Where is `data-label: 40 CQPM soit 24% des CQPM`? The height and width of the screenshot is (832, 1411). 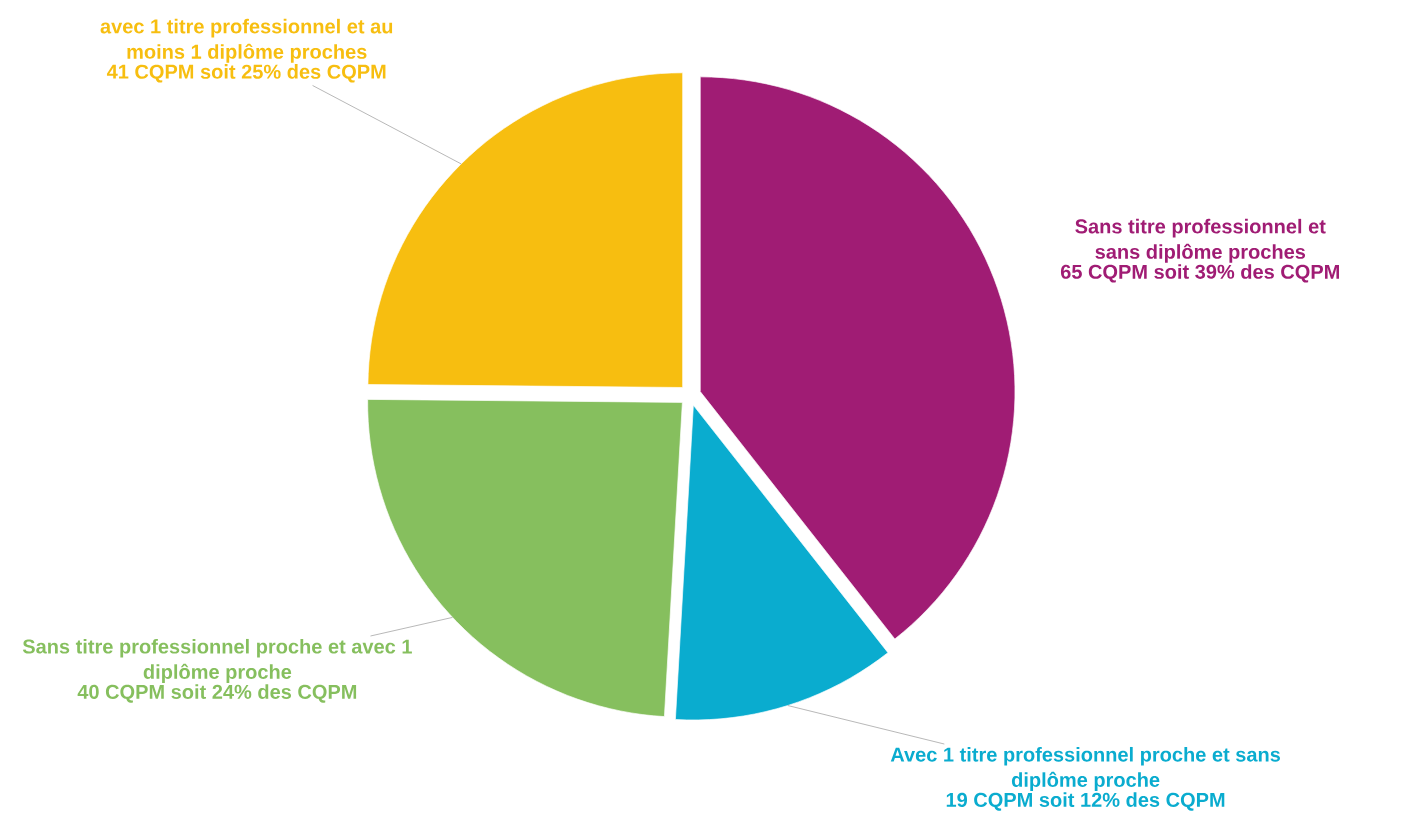
data-label: 40 CQPM soit 24% des CQPM is located at coordinates (217, 693).